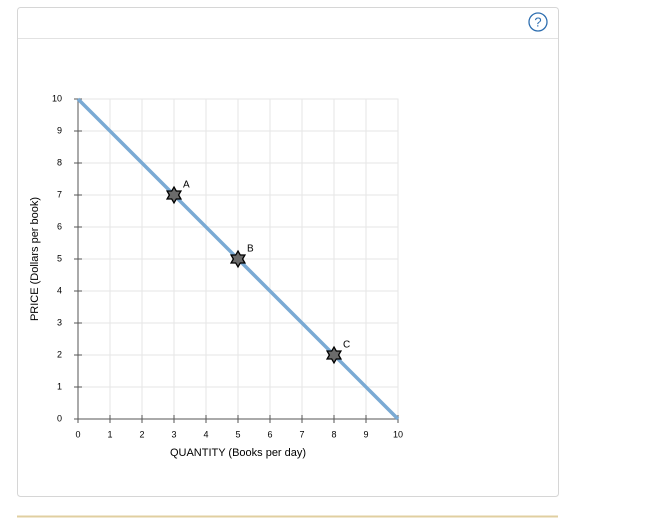  What do you see at coordinates (59, 386) in the screenshot?
I see `y-tick-label: 1` at bounding box center [59, 386].